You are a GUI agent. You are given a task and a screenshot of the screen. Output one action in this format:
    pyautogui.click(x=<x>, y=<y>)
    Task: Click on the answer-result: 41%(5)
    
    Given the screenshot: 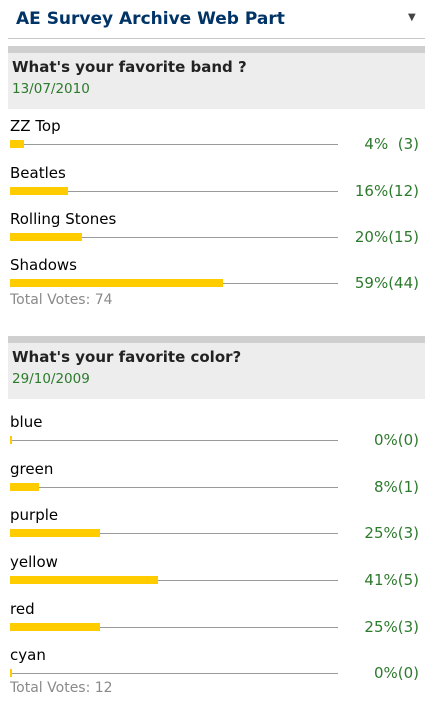 What is the action you would take?
    pyautogui.click(x=391, y=580)
    